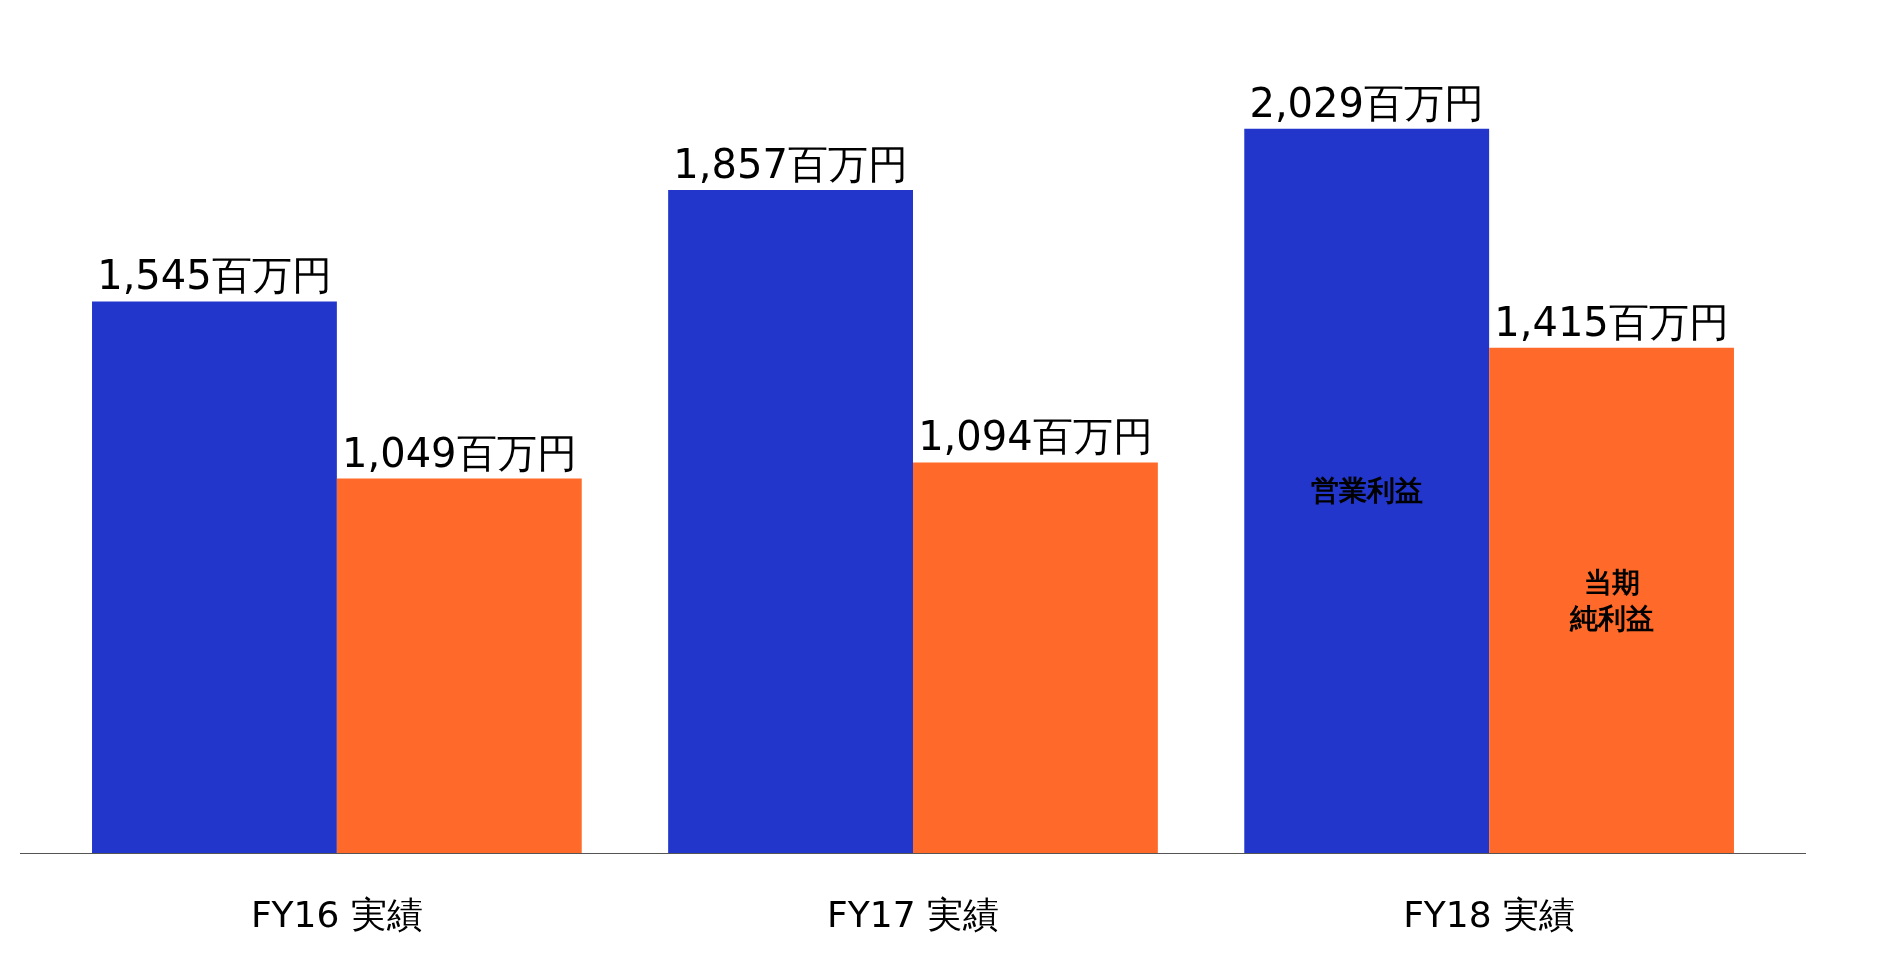 The image size is (1896, 963). What do you see at coordinates (214, 275) in the screenshot?
I see `data-label: 1,545百万円` at bounding box center [214, 275].